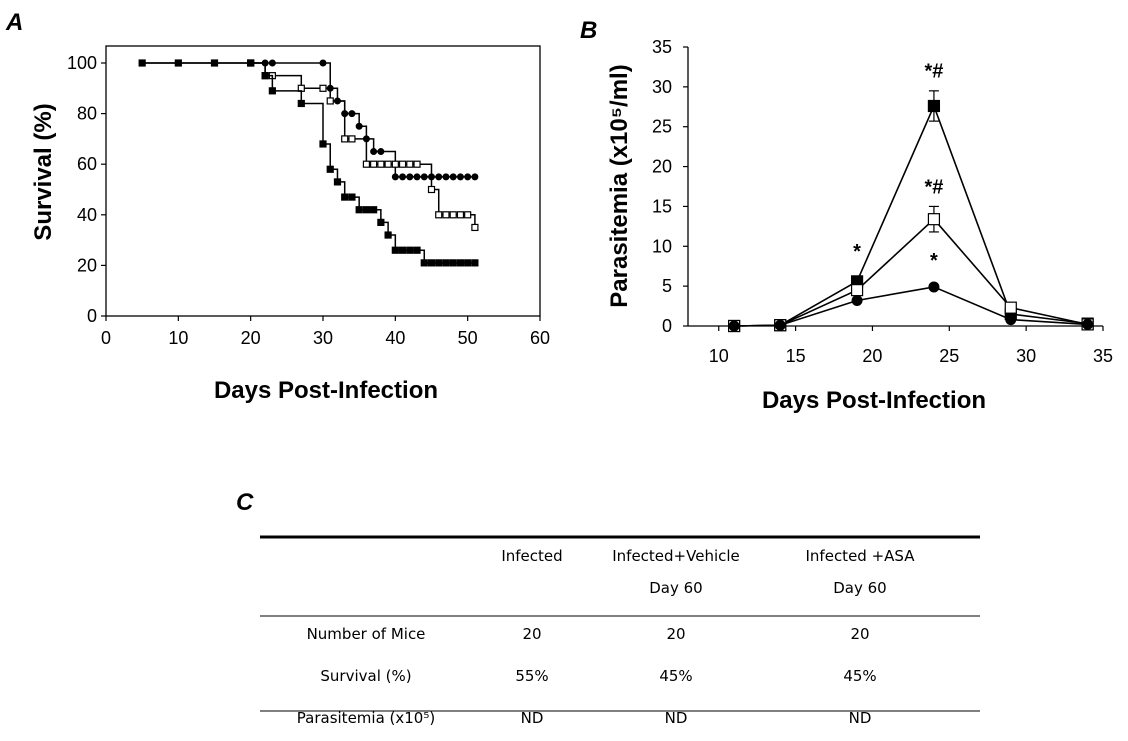 Image resolution: width=1128 pixels, height=741 pixels. What do you see at coordinates (911, 306) in the screenshot?
I see `panel-b-filled-circle-line` at bounding box center [911, 306].